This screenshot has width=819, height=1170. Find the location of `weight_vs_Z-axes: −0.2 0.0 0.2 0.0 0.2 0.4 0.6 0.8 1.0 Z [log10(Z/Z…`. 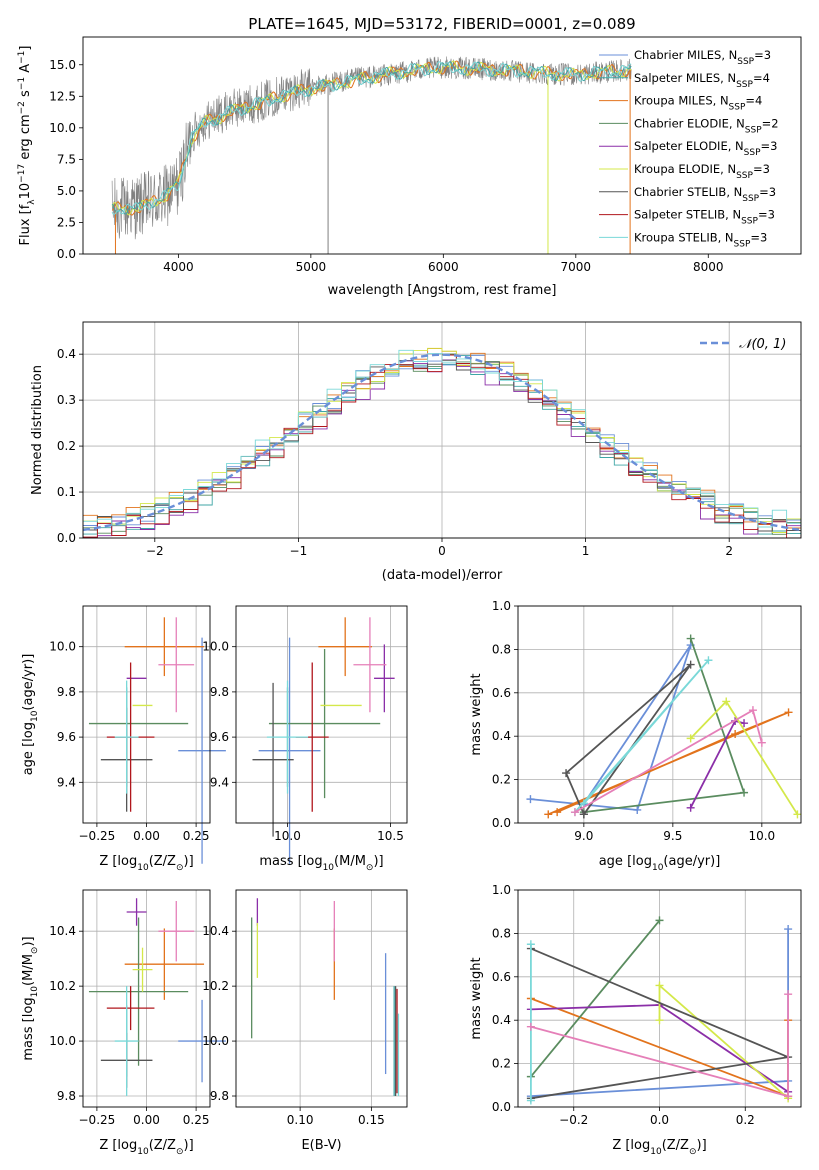

weight_vs_Z-axes: −0.2 0.0 0.2 0.0 0.2 0.4 0.6 0.8 1.0 Z [log10(Z/Z… is located at coordinates (635, 1020).